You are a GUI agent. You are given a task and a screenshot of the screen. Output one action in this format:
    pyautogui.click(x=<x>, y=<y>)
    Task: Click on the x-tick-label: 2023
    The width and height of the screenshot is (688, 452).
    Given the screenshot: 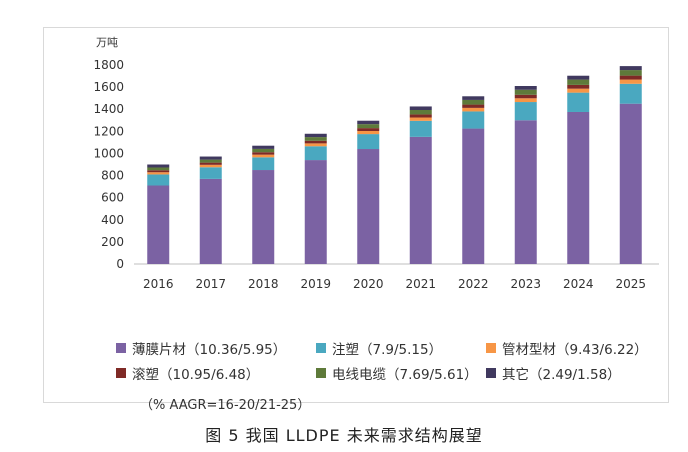 What is the action you would take?
    pyautogui.click(x=525, y=284)
    